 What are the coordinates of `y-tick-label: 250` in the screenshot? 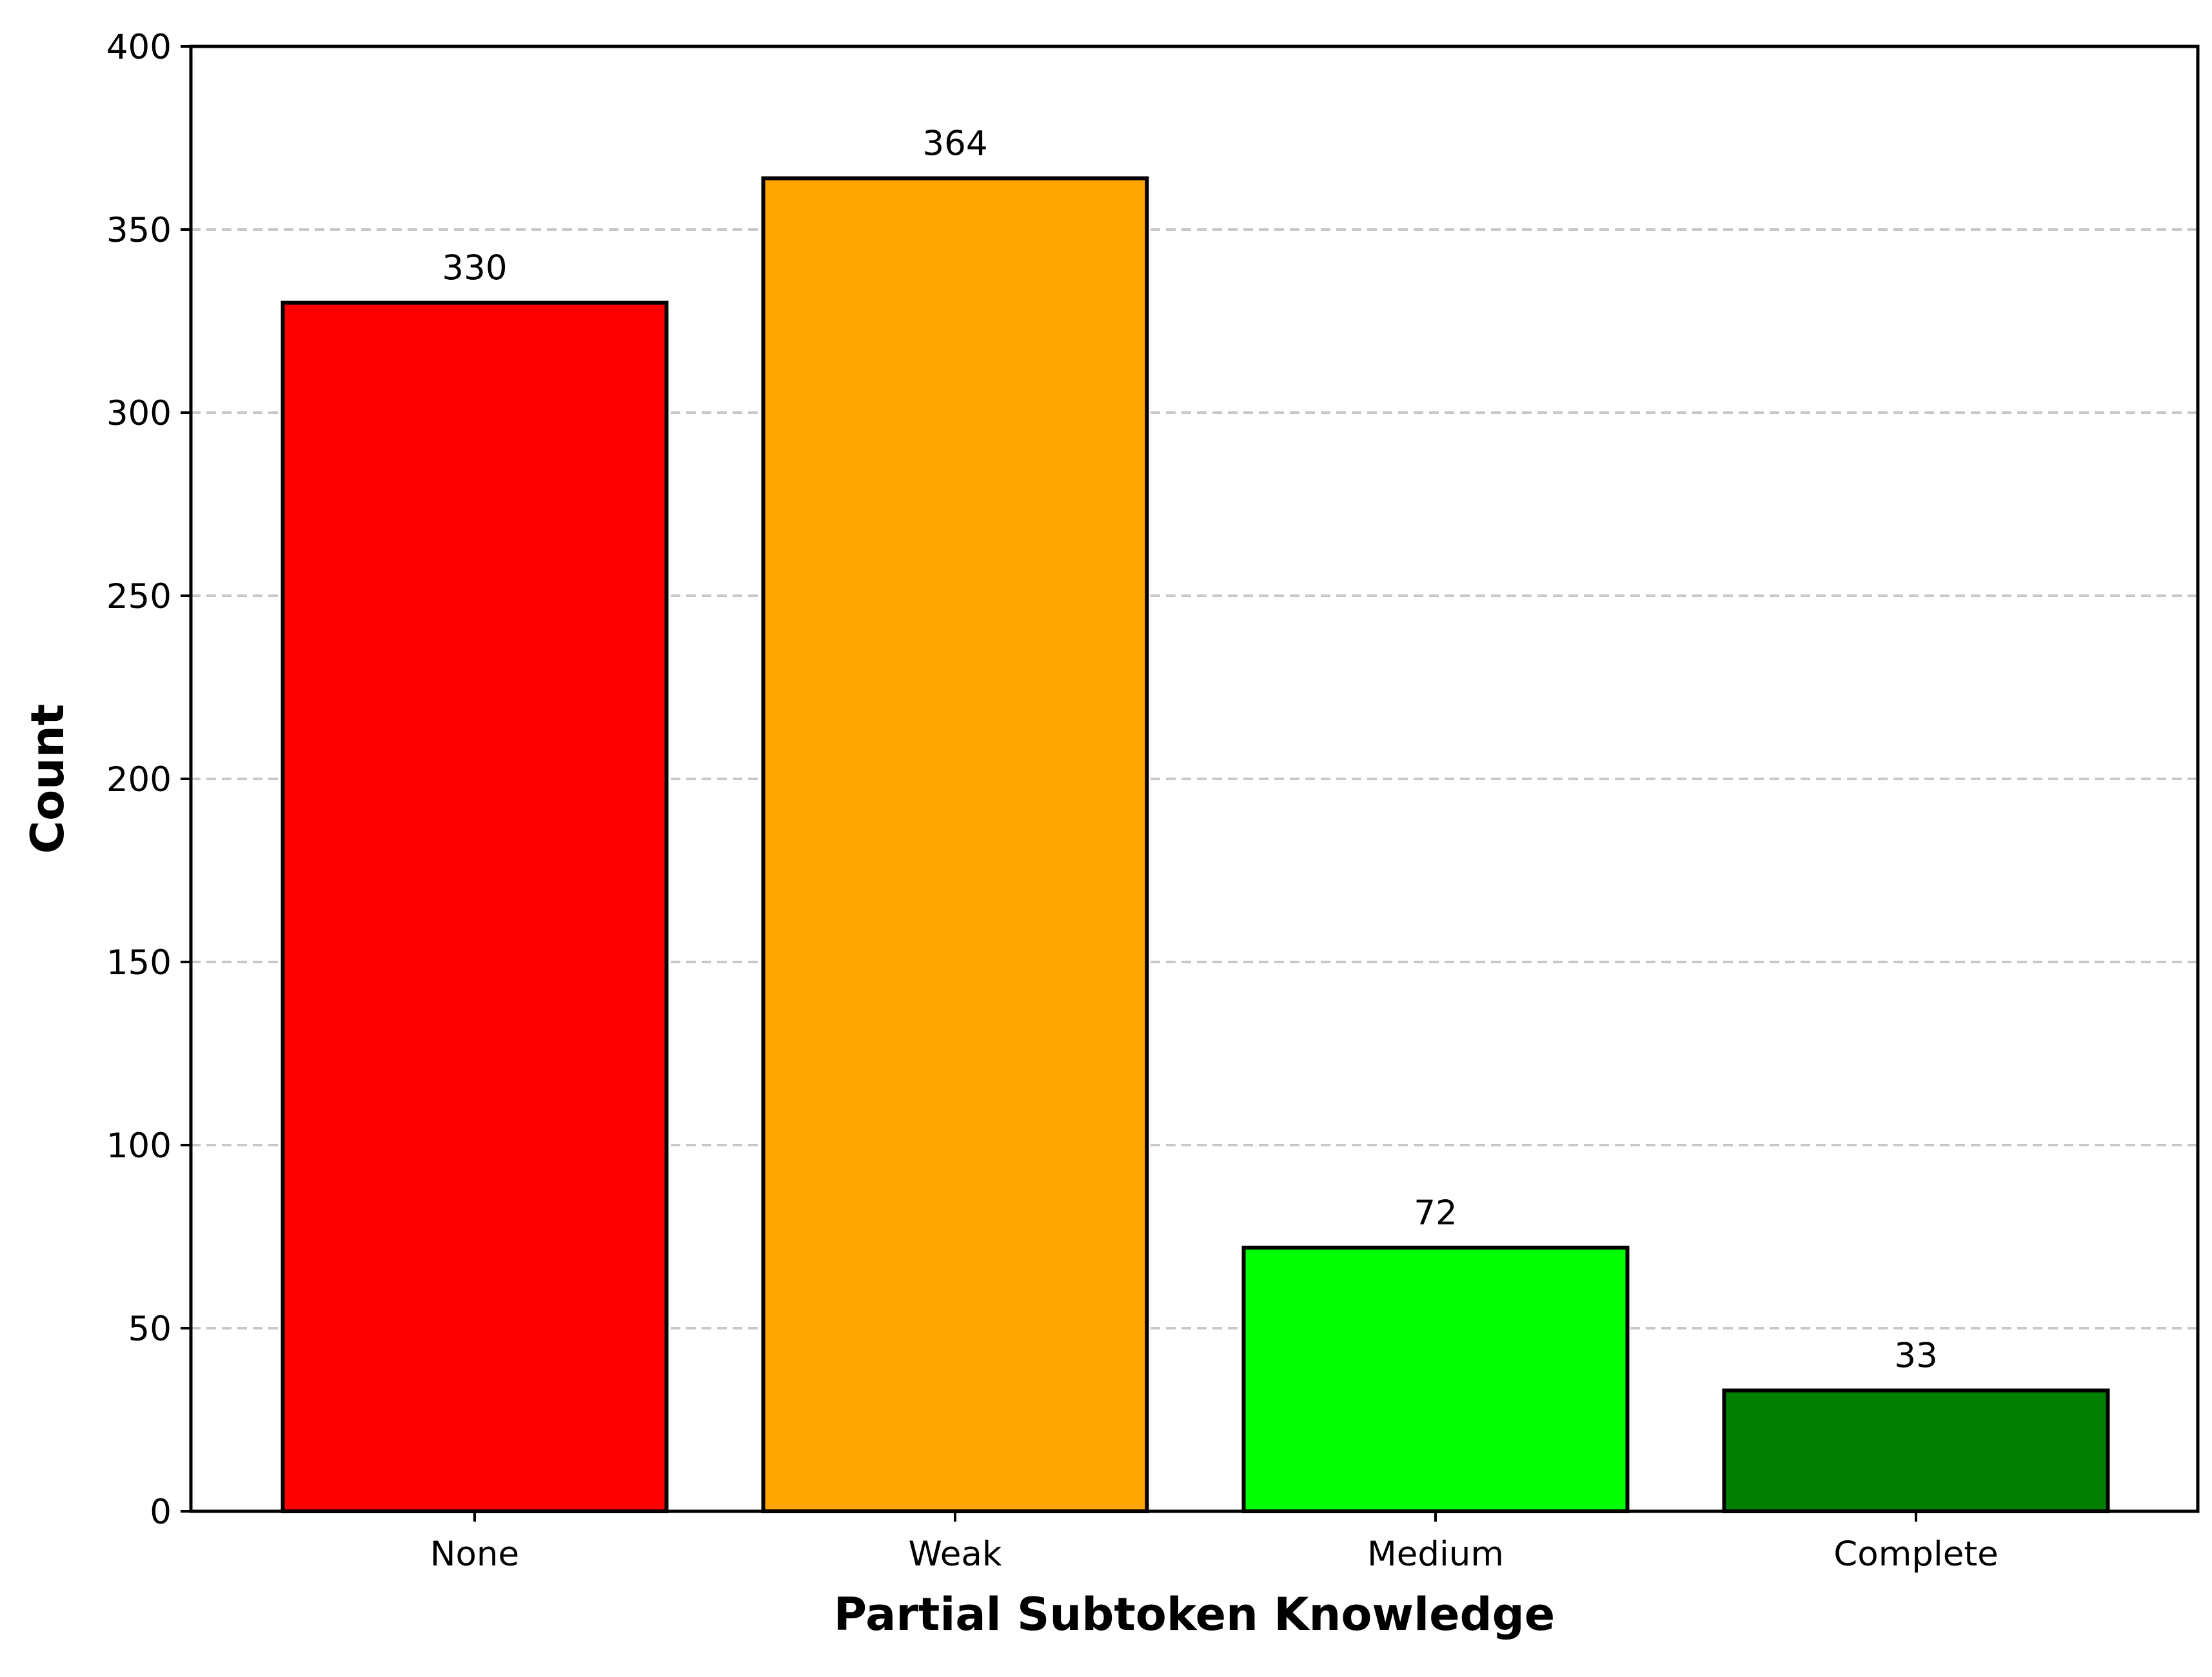 It's located at (139, 596).